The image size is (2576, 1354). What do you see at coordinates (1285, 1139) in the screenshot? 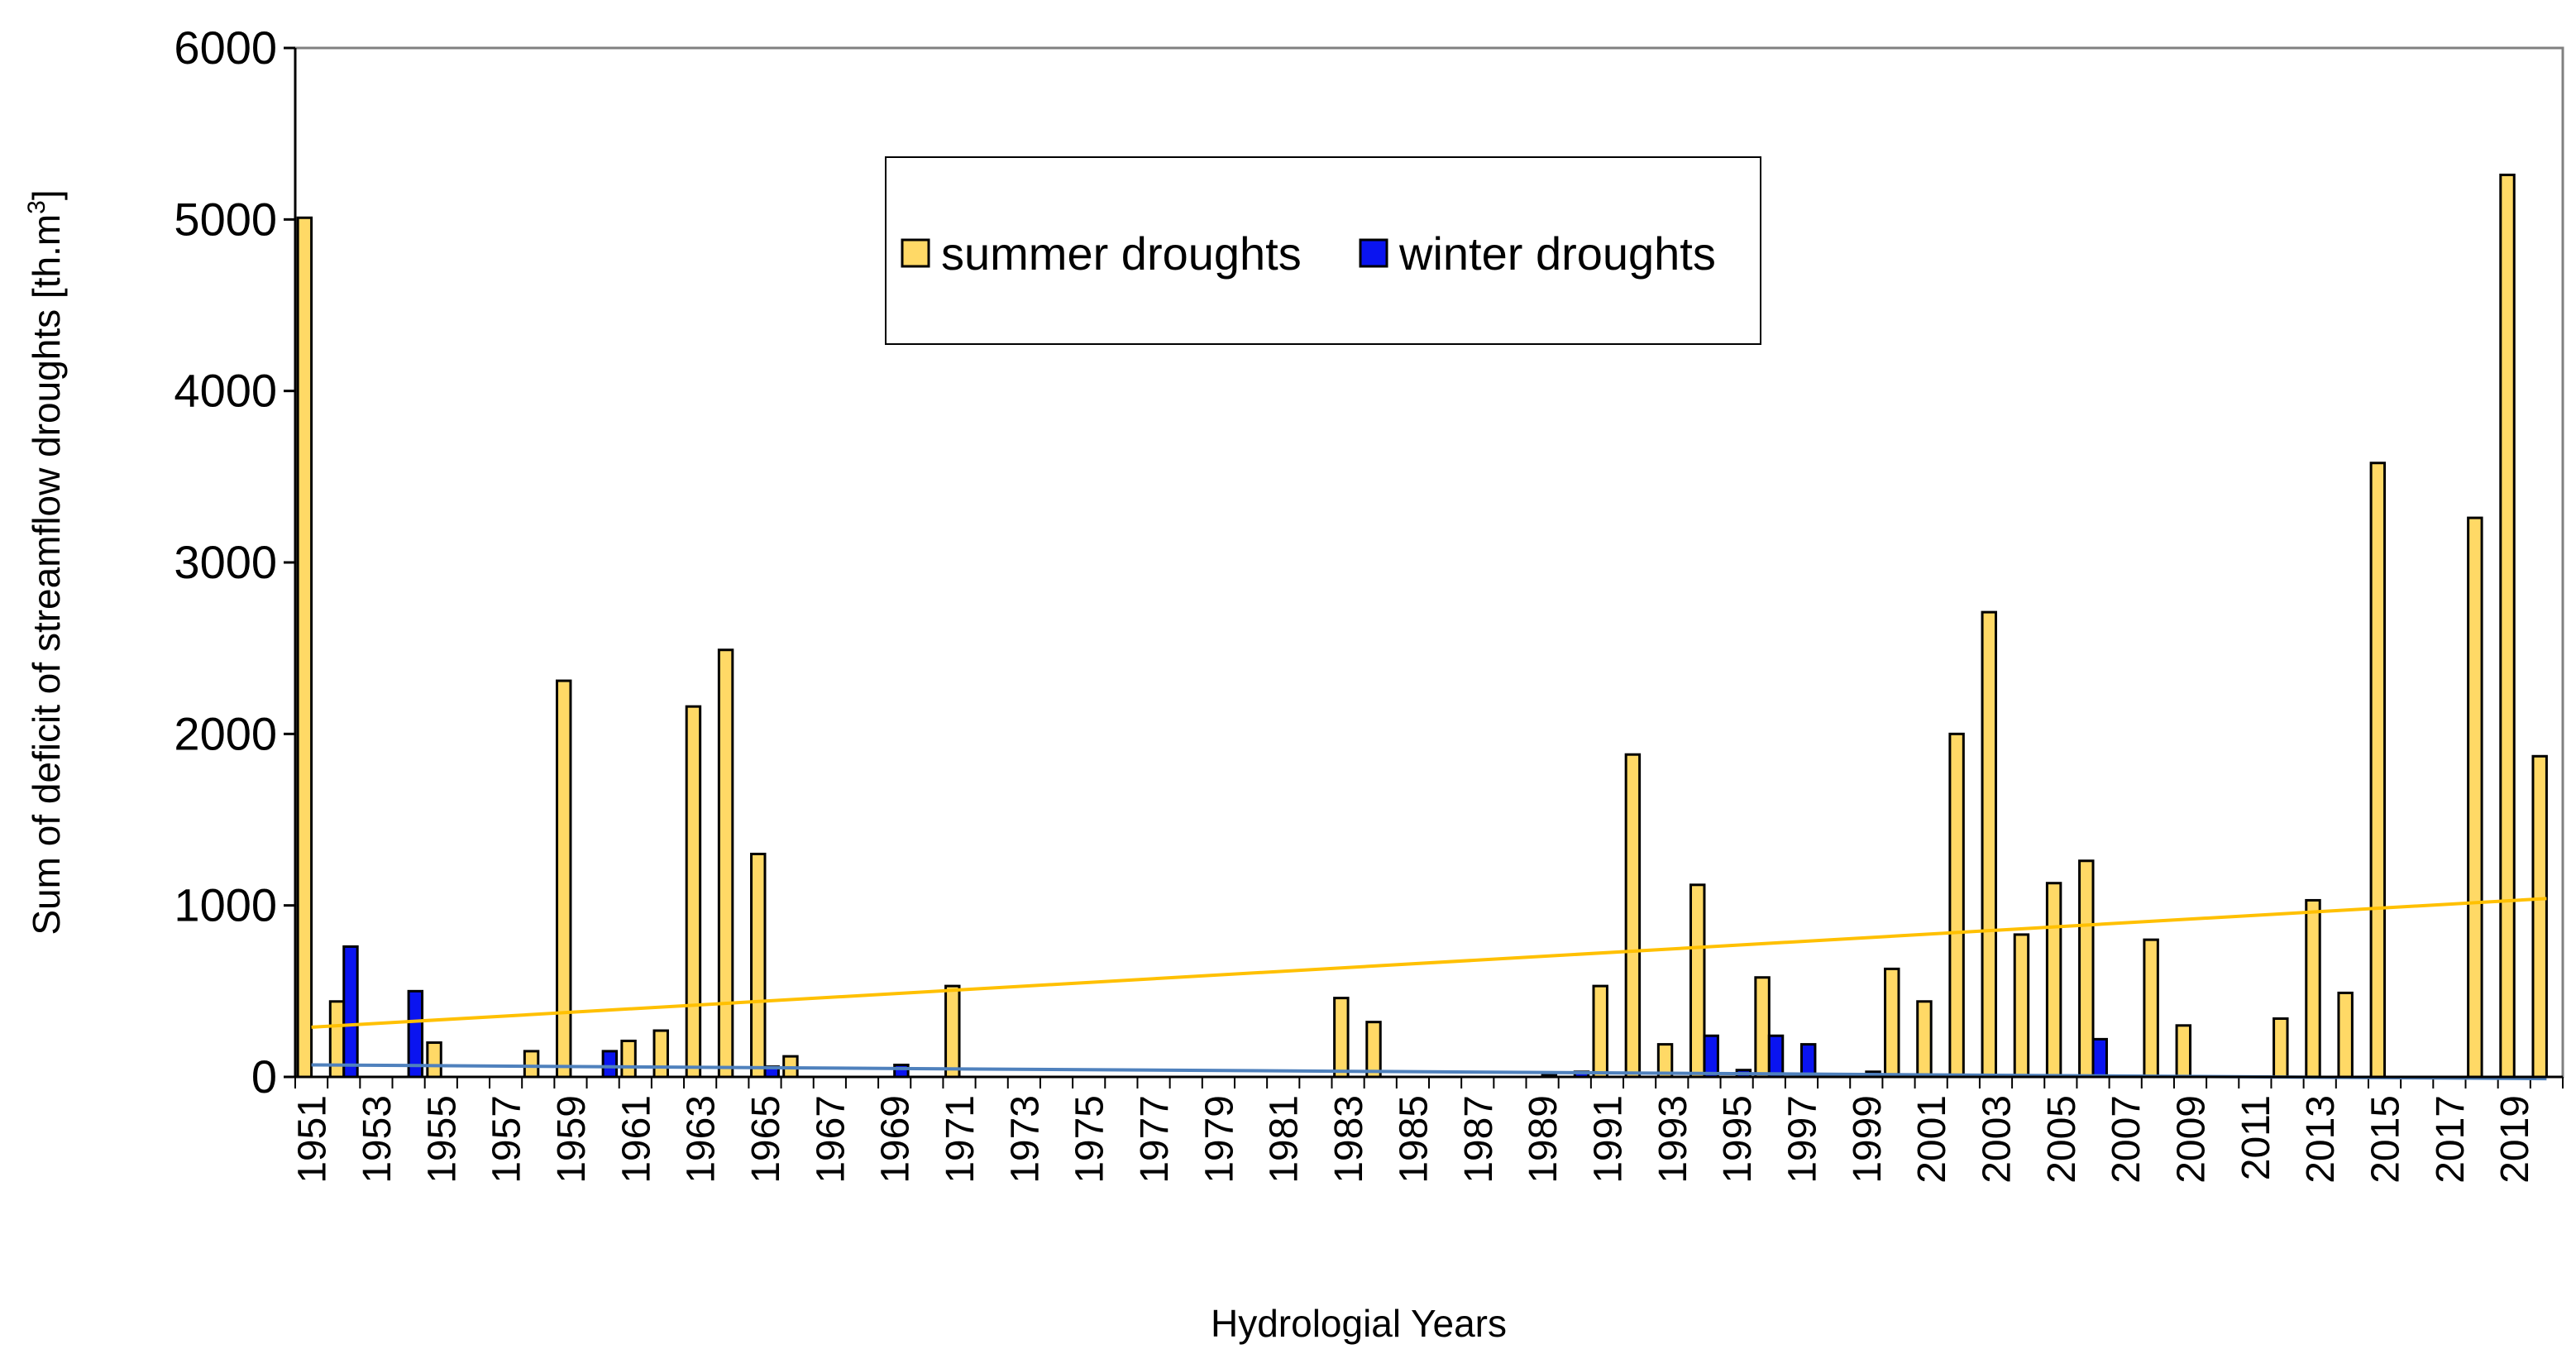
I see `x-tick-label: 1981` at bounding box center [1285, 1139].